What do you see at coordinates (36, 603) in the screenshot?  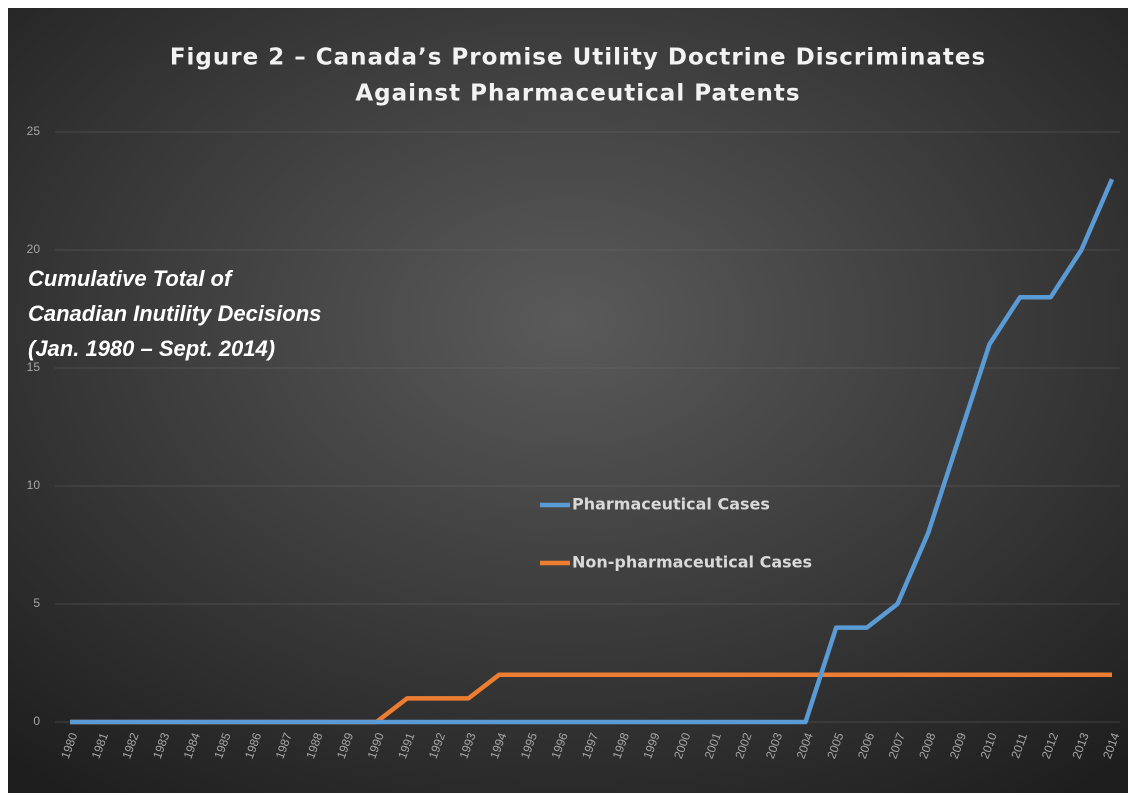 I see `y-tick-label: 5` at bounding box center [36, 603].